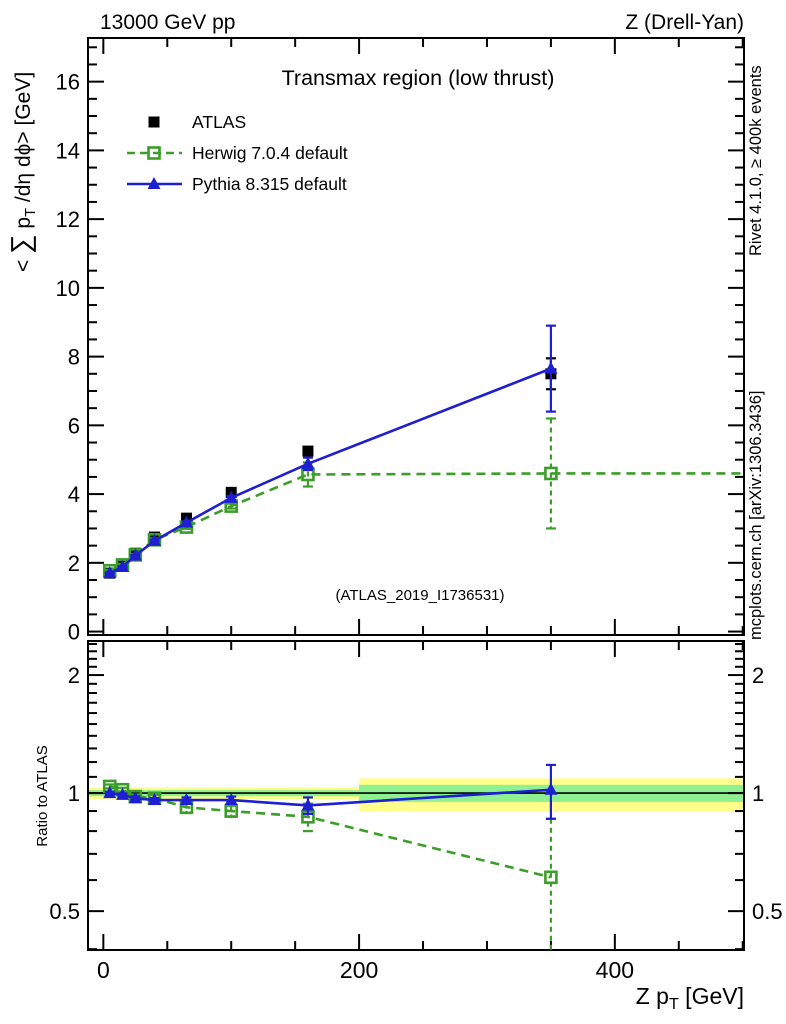  What do you see at coordinates (64, 911) in the screenshot?
I see `ratio-tick-label-left: 0.5` at bounding box center [64, 911].